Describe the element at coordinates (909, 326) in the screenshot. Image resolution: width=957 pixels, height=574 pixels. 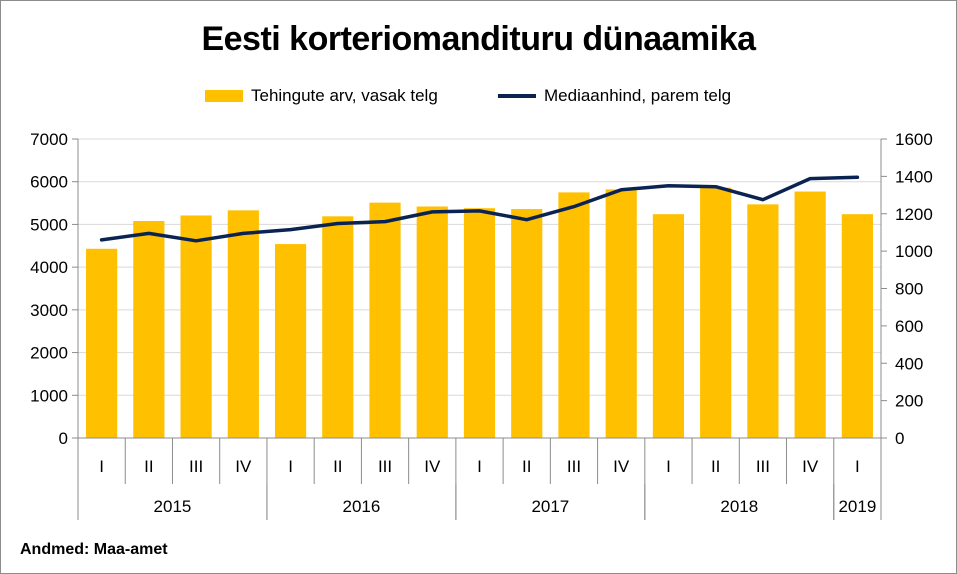
I see `right-axis-tick: 600` at that location.